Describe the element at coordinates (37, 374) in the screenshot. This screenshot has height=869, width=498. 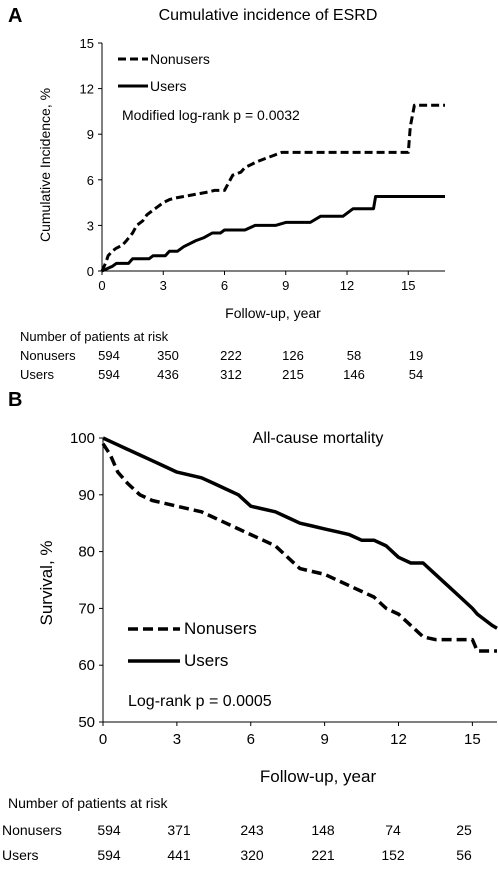
I see `panel-a-risk-row-label-users: Users` at that location.